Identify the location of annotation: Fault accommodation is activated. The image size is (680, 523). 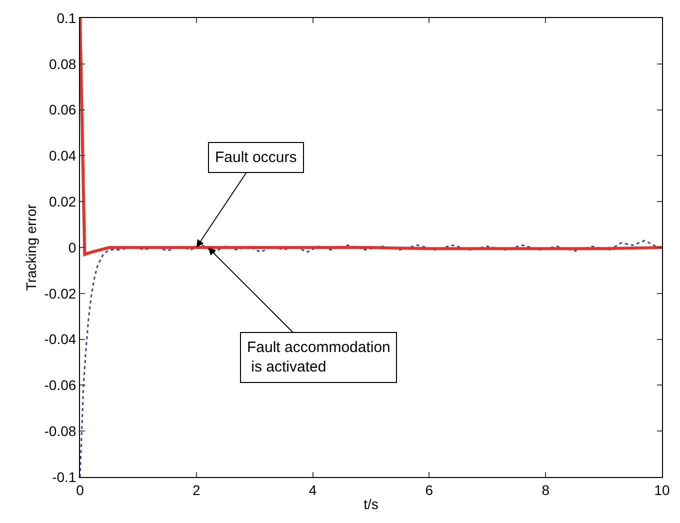
(318, 357).